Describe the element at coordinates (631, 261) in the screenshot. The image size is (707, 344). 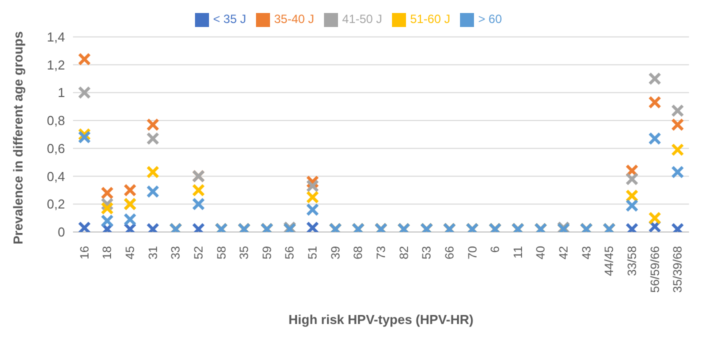
I see `x-tick-label: 33/58` at that location.